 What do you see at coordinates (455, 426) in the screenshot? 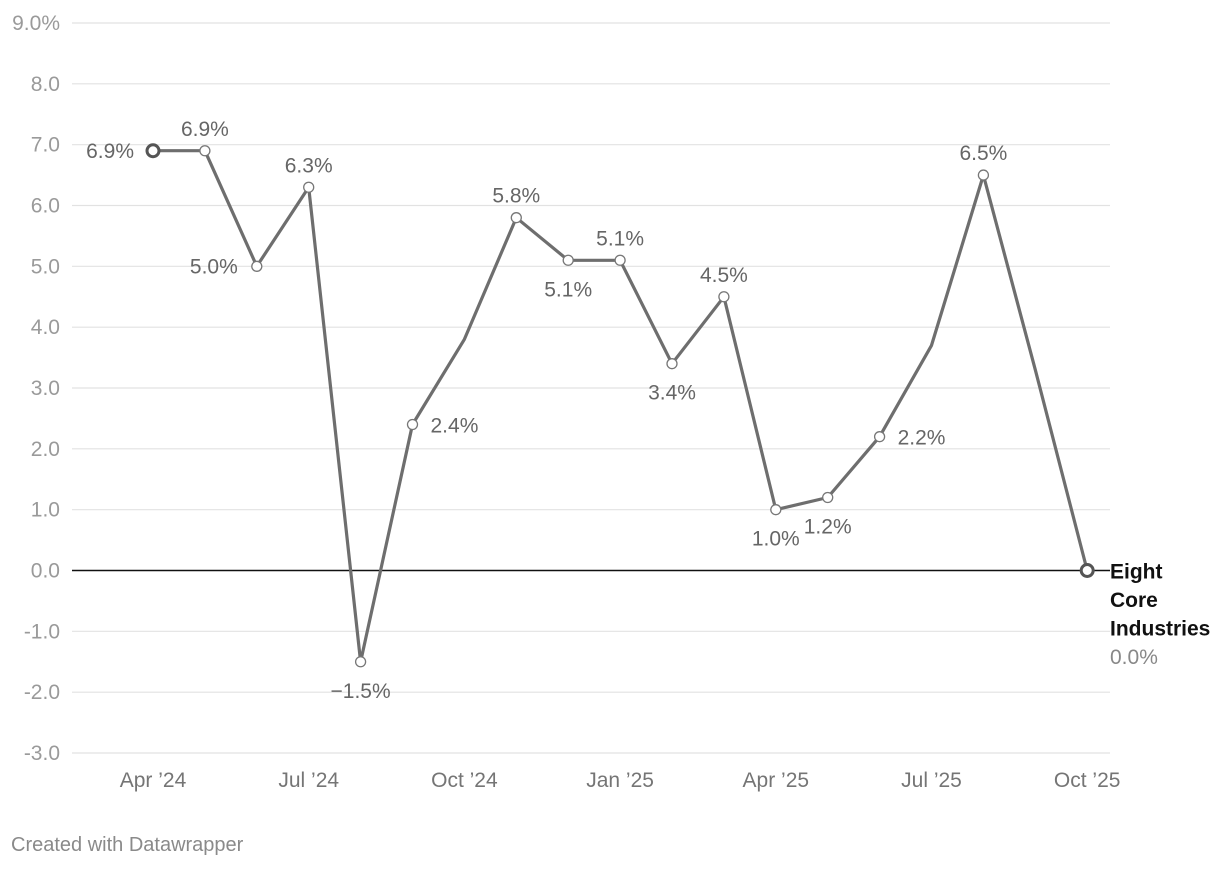
I see `data-label: 2.4%` at bounding box center [455, 426].